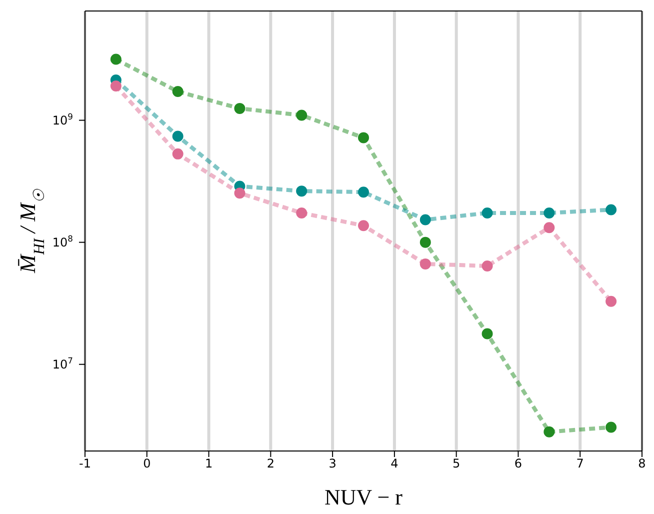 This screenshot has width=654, height=514. What do you see at coordinates (85, 463) in the screenshot?
I see `x-tick-label: -1` at bounding box center [85, 463].